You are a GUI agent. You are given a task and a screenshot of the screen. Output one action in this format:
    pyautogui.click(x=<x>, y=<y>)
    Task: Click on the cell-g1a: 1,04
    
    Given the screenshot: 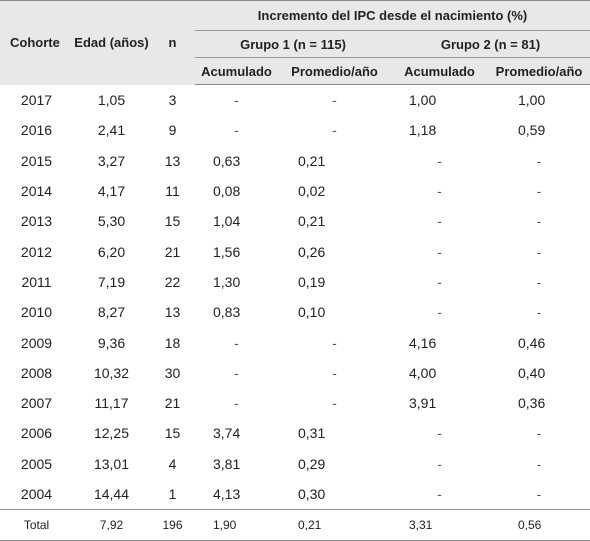 What is the action you would take?
    pyautogui.click(x=227, y=221)
    